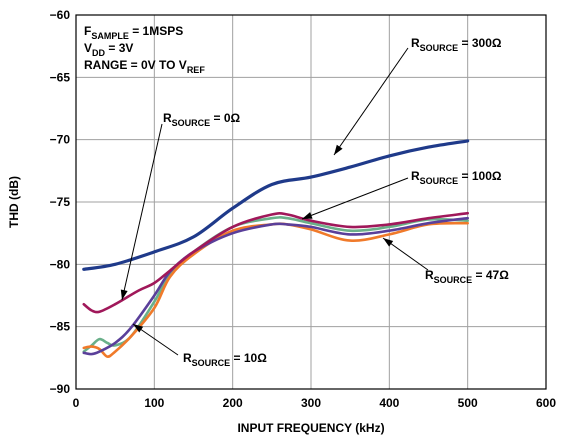 This screenshot has width=561, height=438. I want to click on series-label-rsource-47ohm: RSOURCE = 47Ω, so click(467, 276).